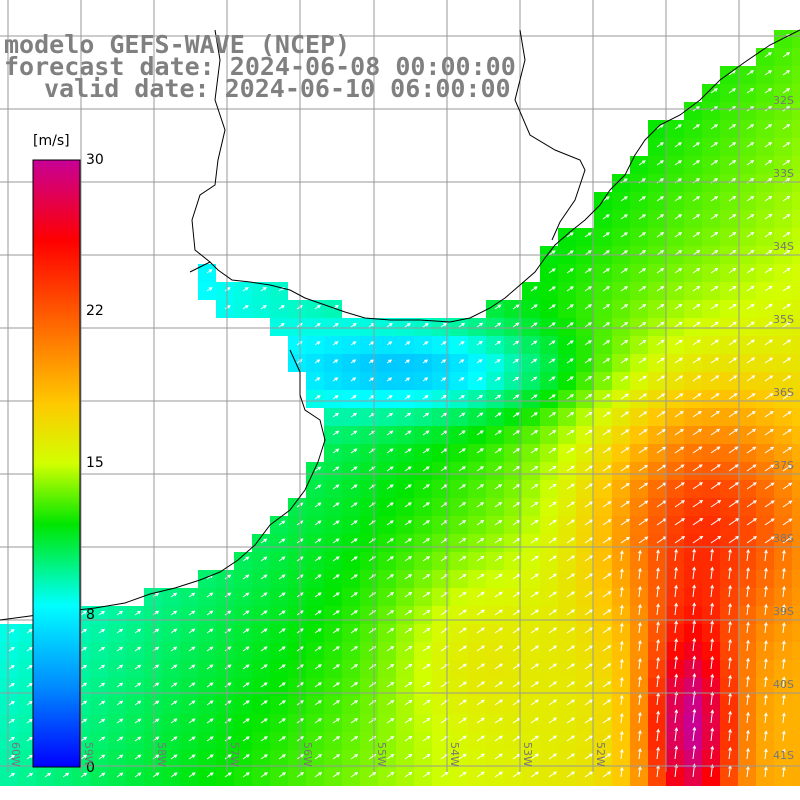 The height and width of the screenshot is (800, 800). I want to click on lon-label: 52W, so click(600, 754).